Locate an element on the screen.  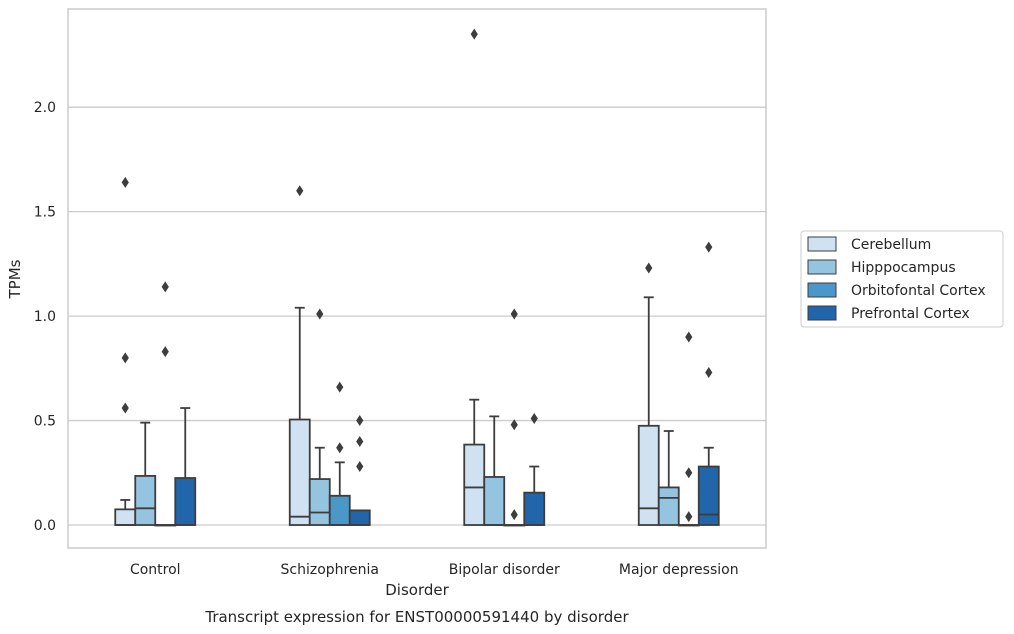
x-tick-label: Bipolar disorder is located at coordinates (504, 570).